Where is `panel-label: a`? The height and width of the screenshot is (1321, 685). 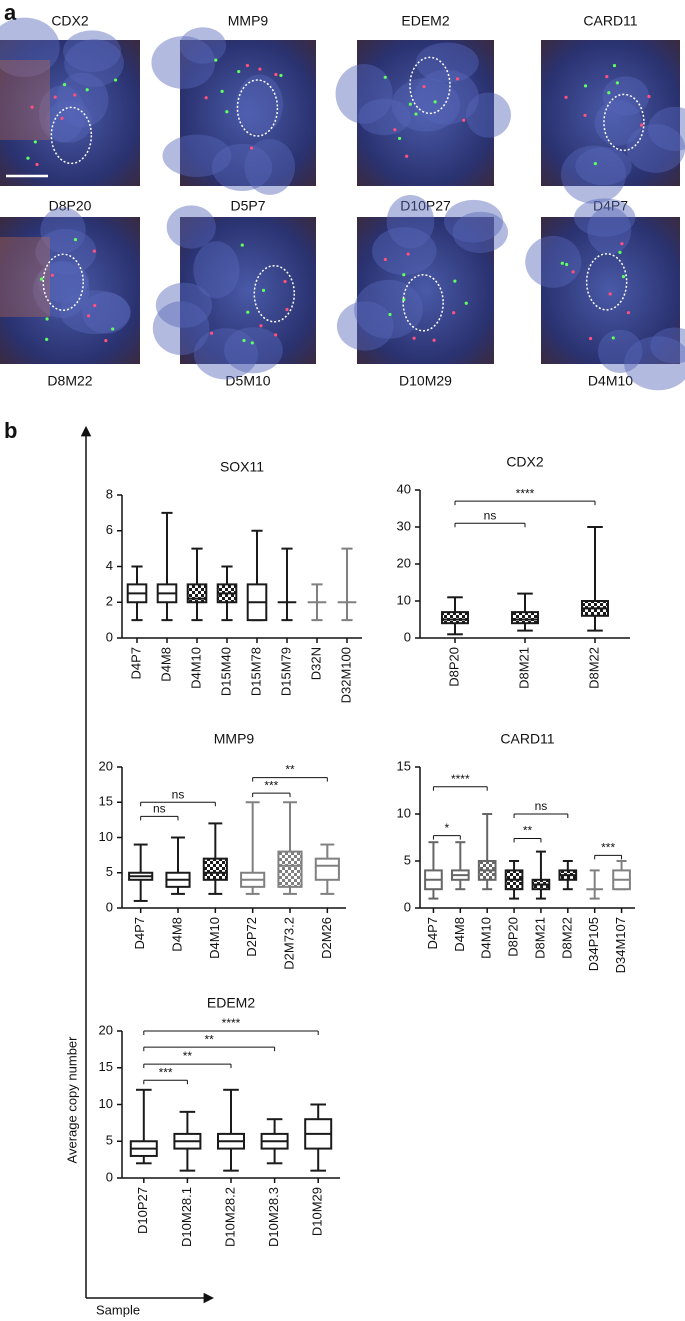 panel-label: a is located at coordinates (10, 12).